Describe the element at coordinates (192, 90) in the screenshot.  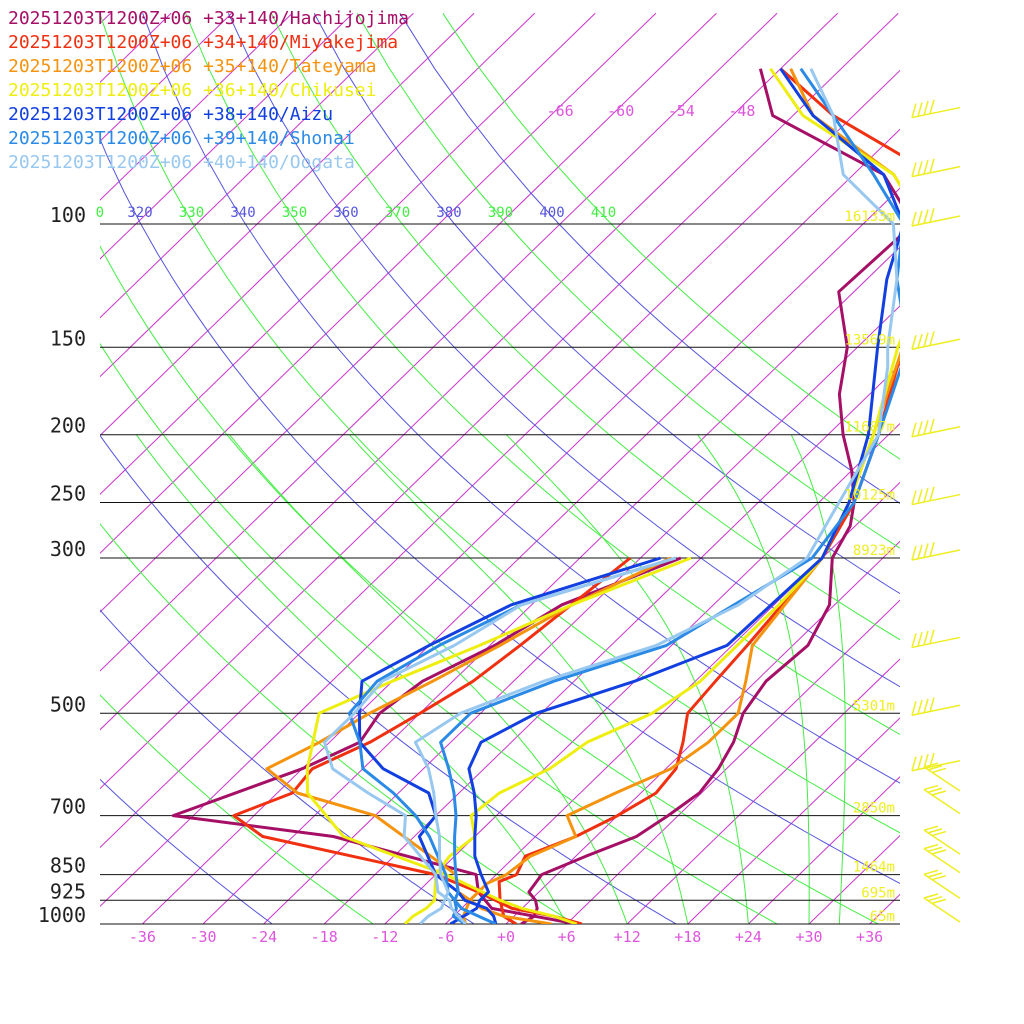
I see `legend-entry: 20251203T1200Z+06 +36+140/Chikusei` at that location.